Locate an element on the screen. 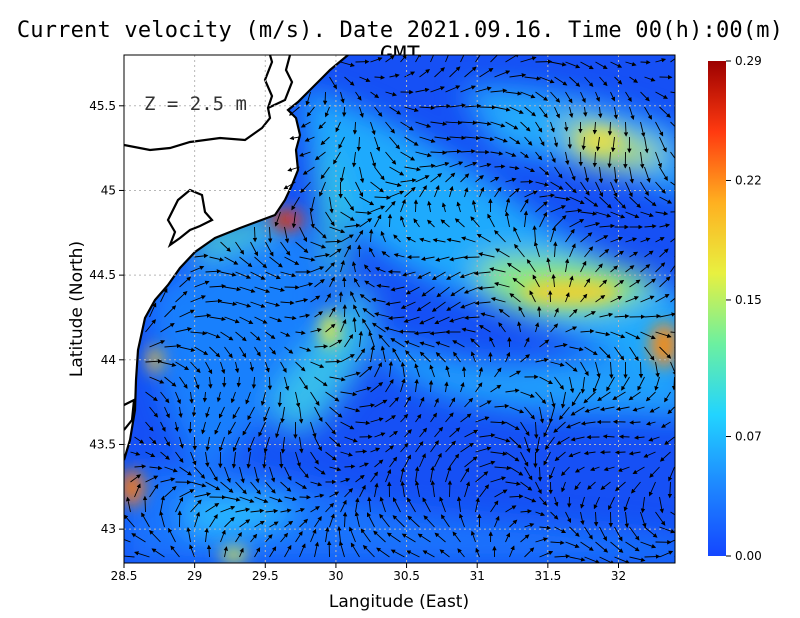 This screenshot has width=800, height=618. x-tick-label: 30.5 is located at coordinates (406, 576).